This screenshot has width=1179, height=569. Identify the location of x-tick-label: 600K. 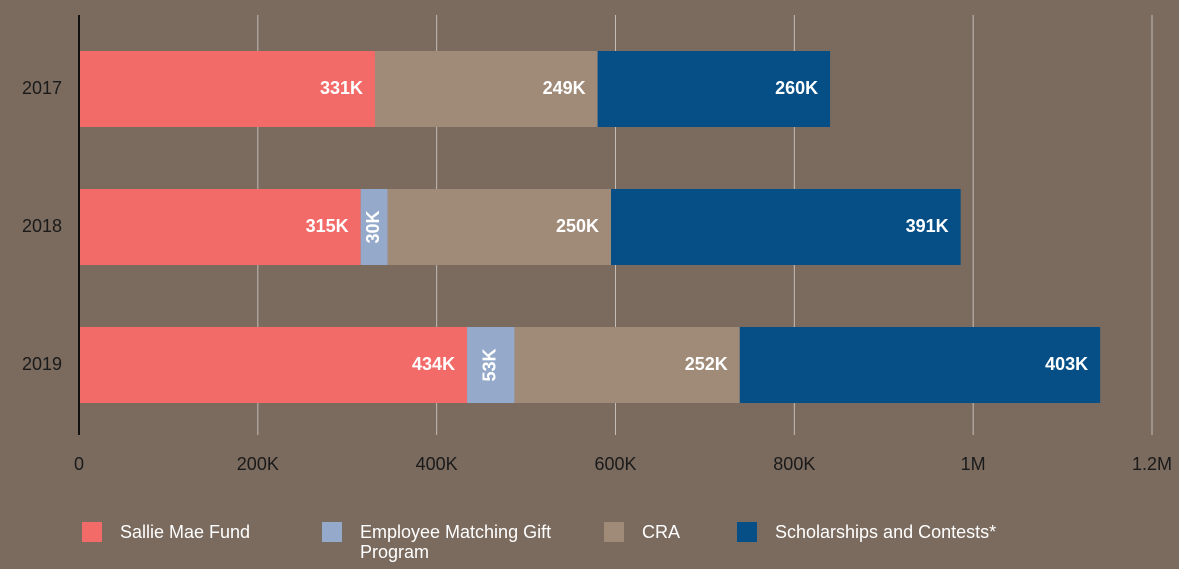
(615, 464).